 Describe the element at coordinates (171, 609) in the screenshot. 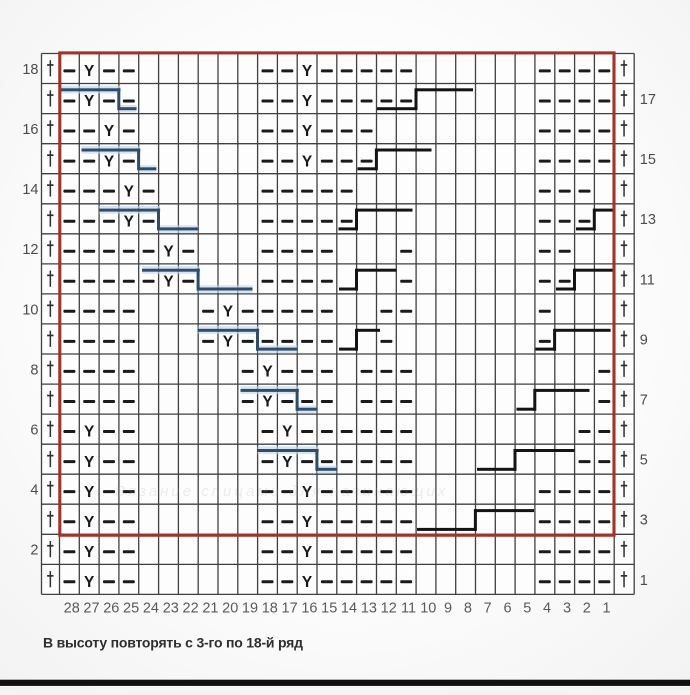

I see `svg-text: 23` at that location.